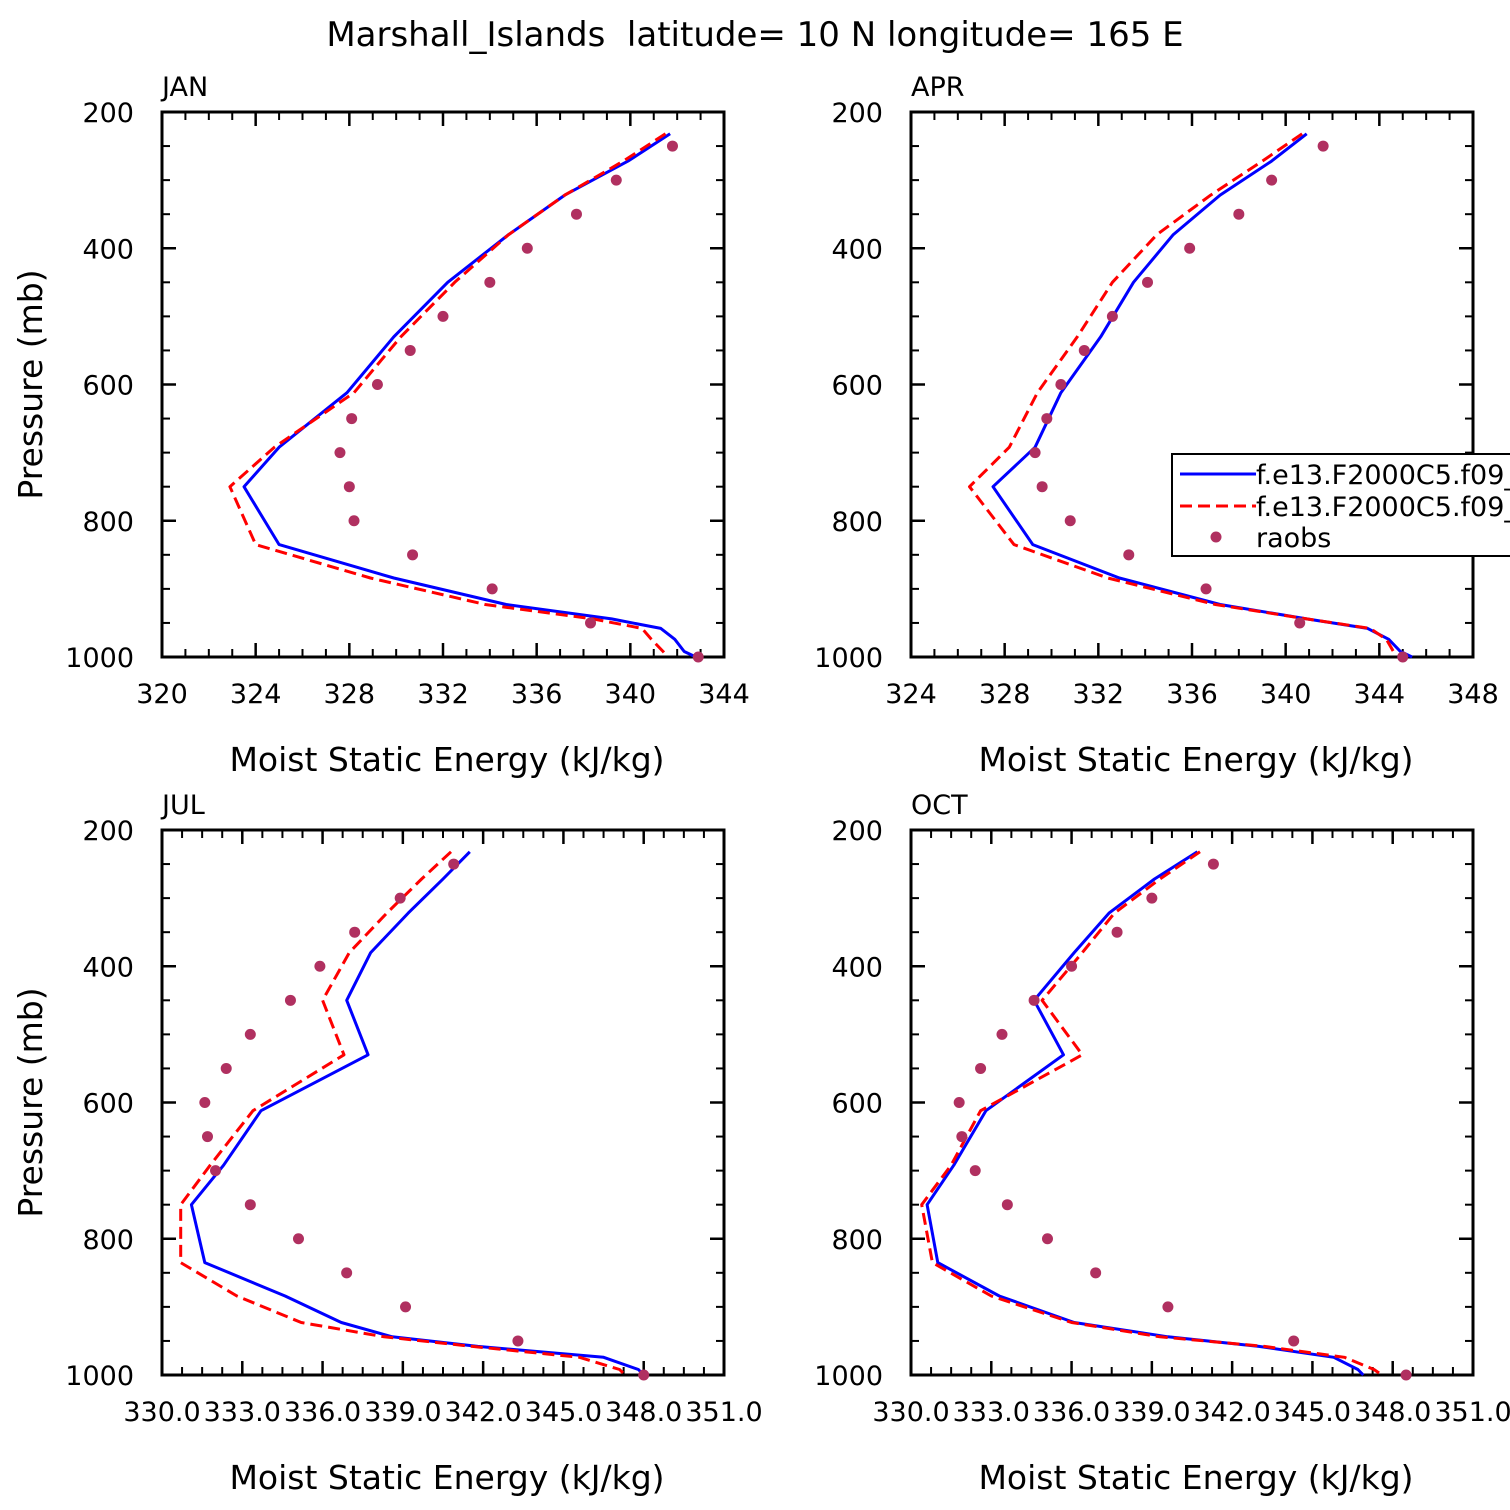 This screenshot has height=1510, width=1510. Describe the element at coordinates (162, 694) in the screenshot. I see `x-tick-label: 320` at that location.